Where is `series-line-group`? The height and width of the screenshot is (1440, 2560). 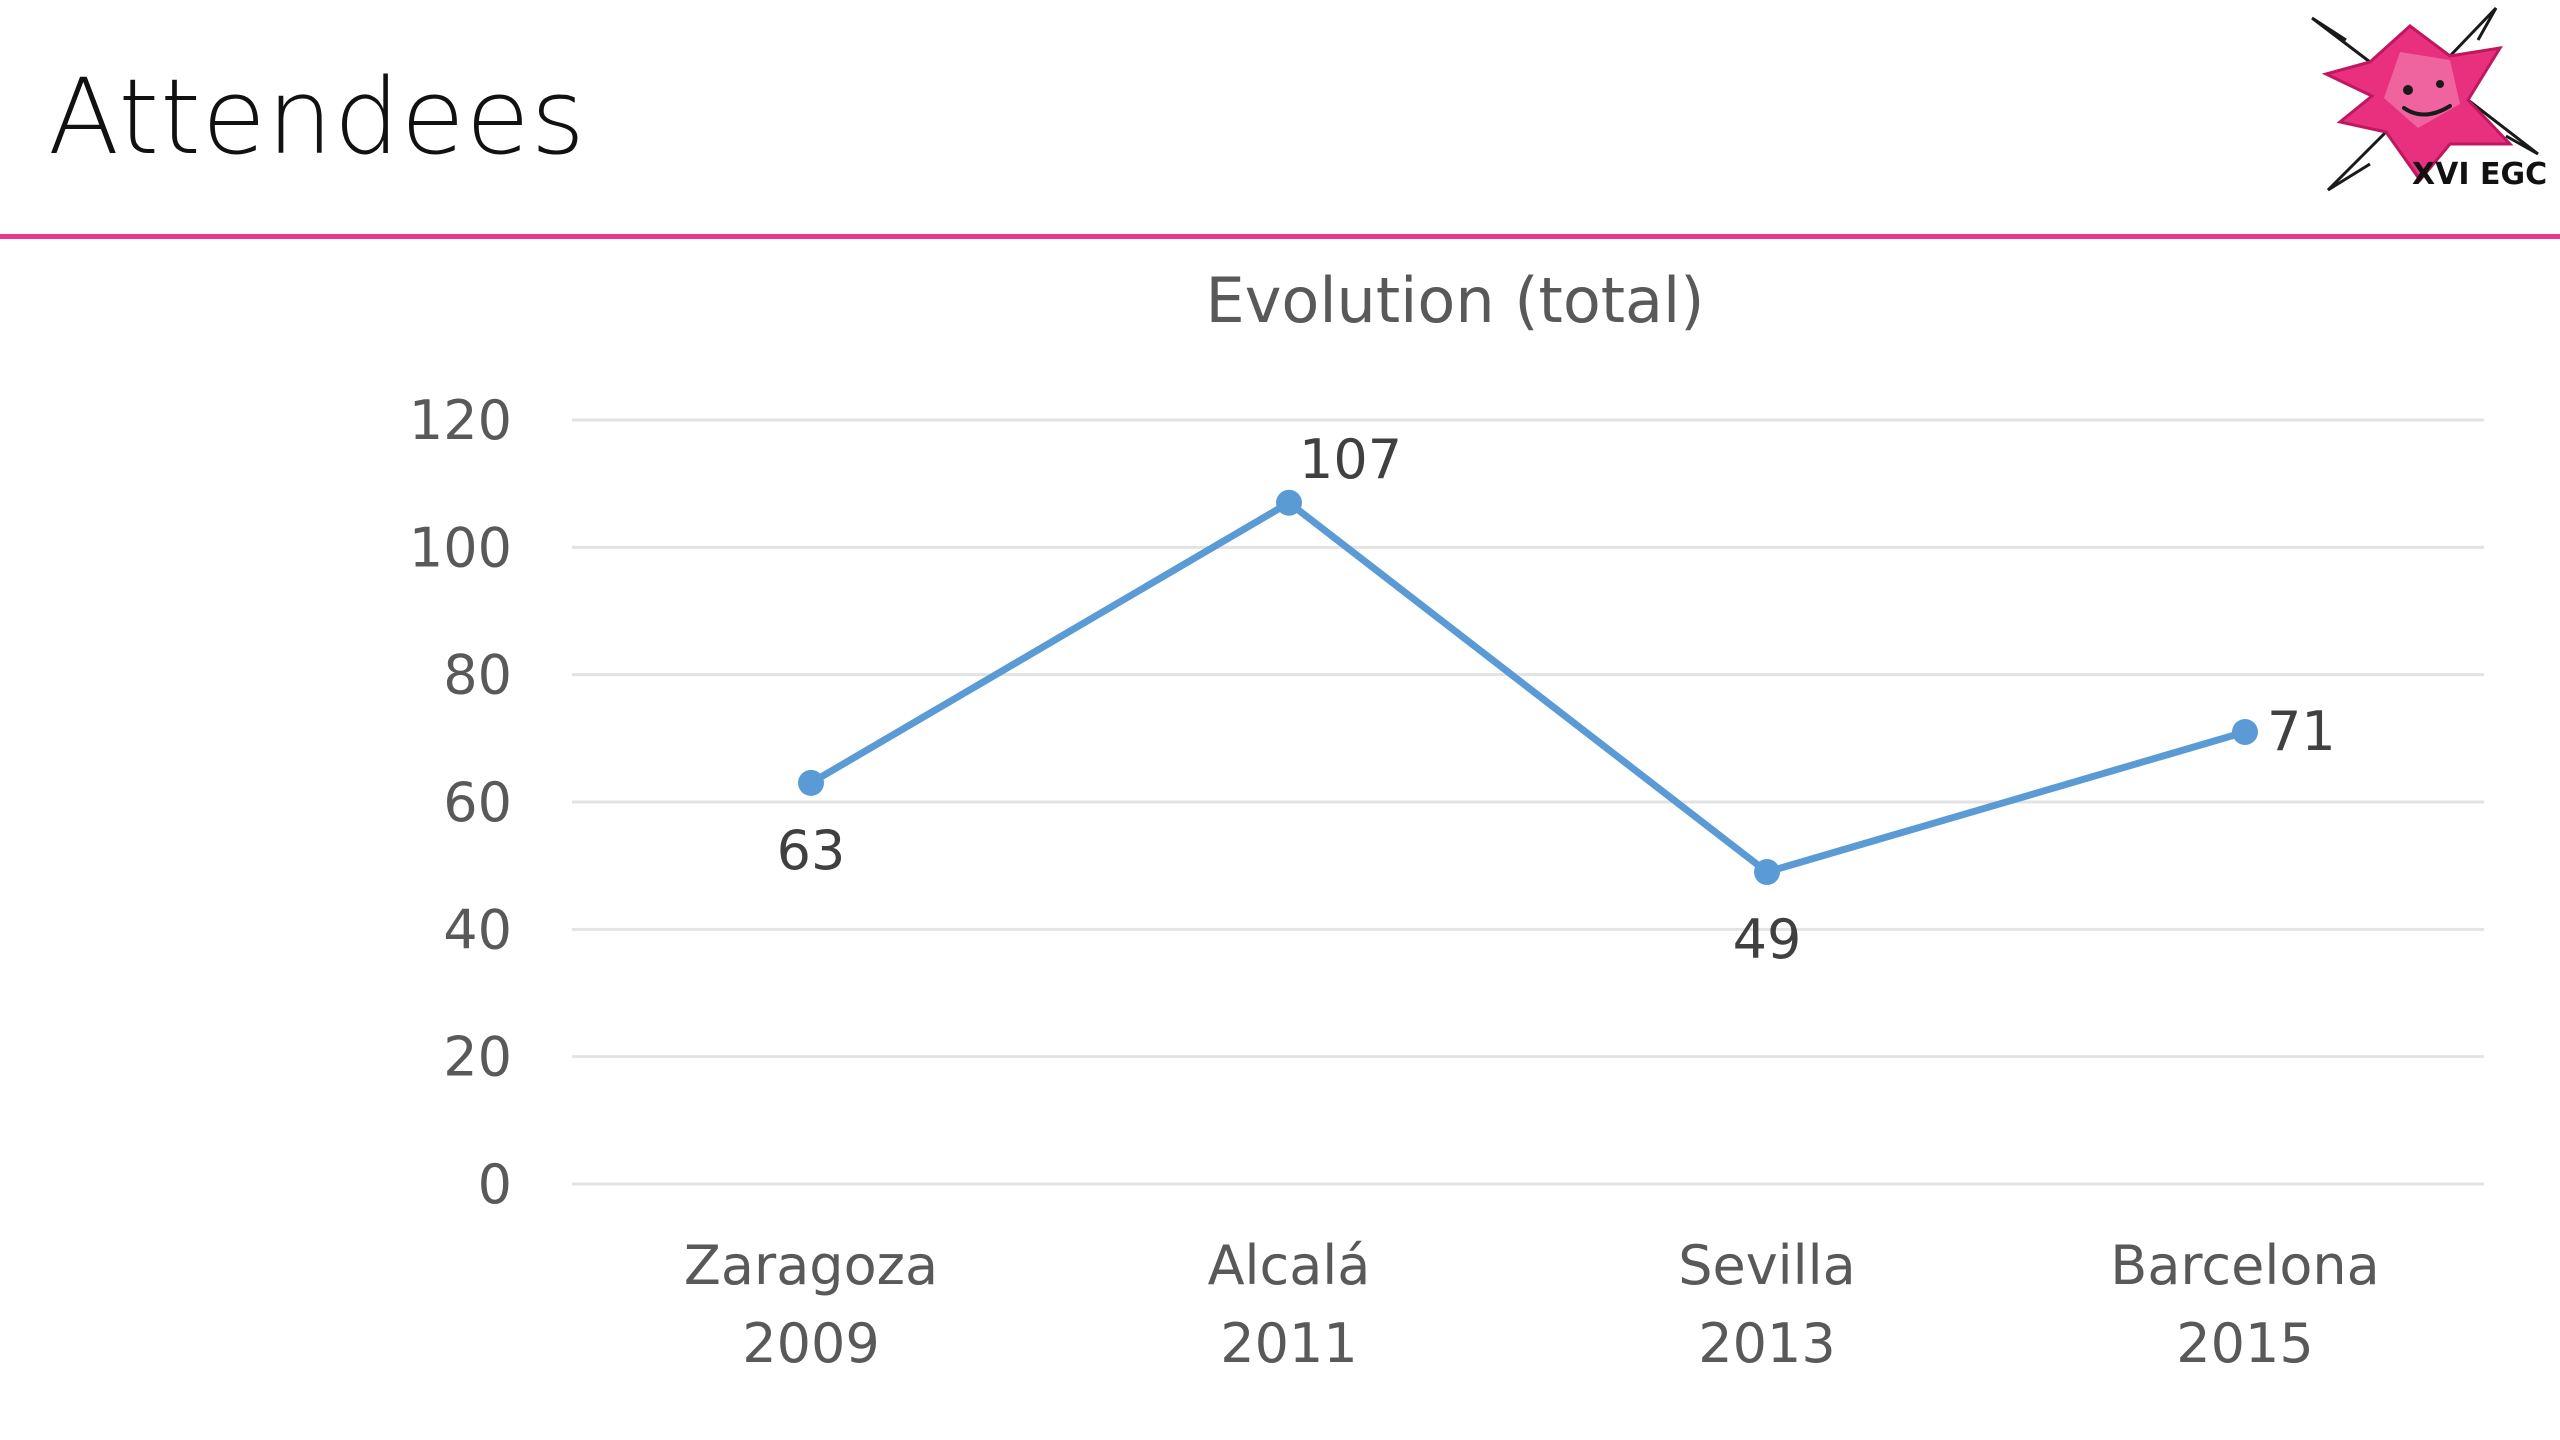
series-line-group is located at coordinates (1528, 687).